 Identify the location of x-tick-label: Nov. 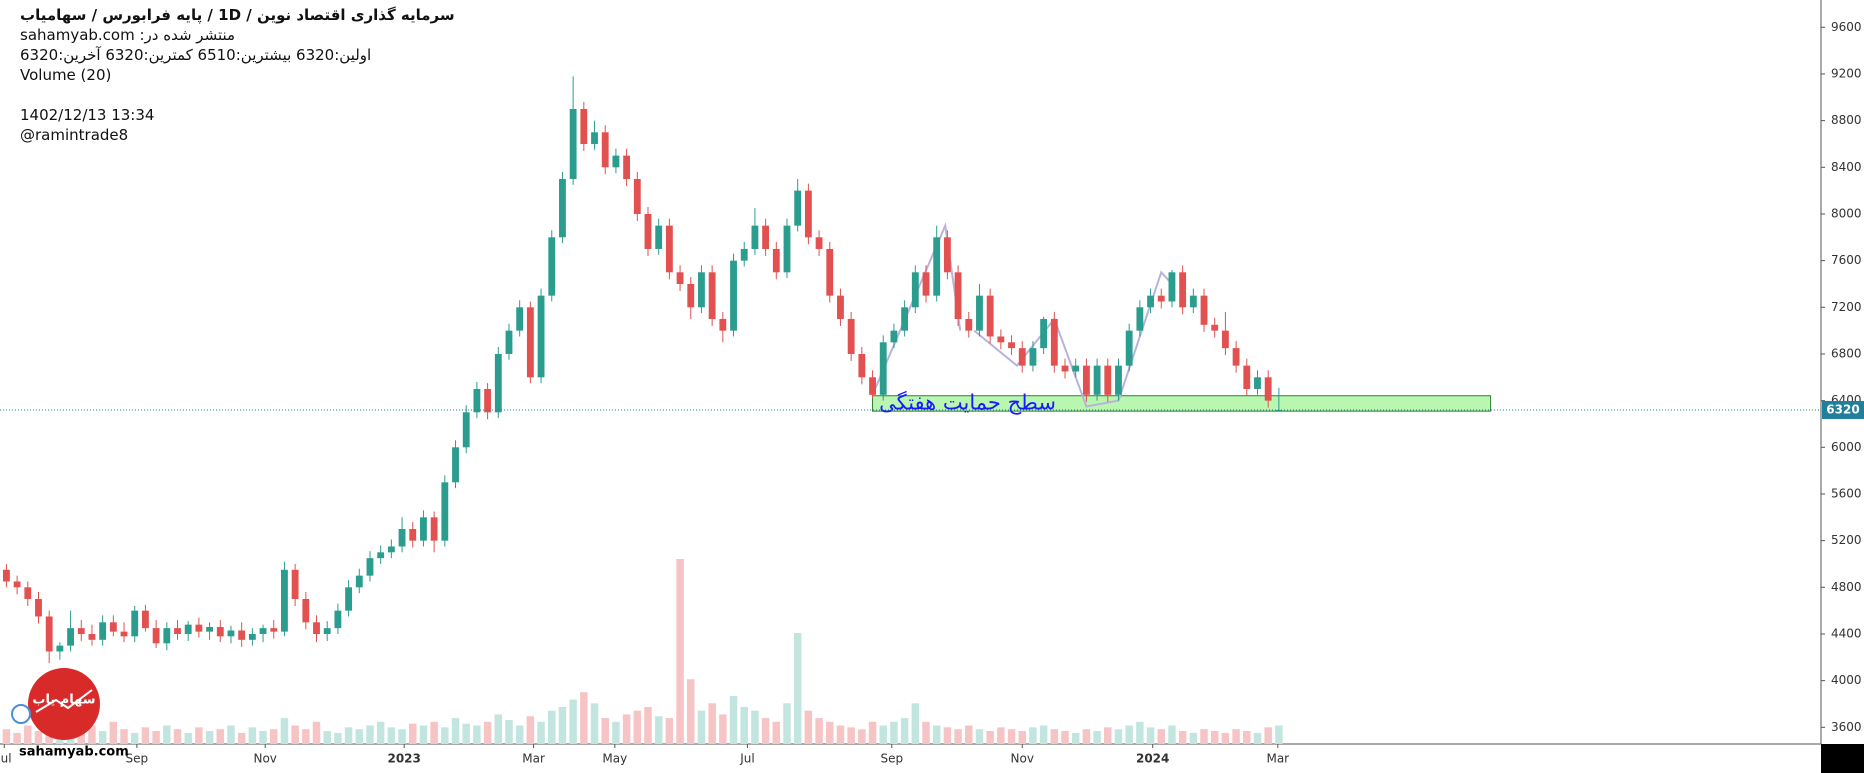
(1022, 759).